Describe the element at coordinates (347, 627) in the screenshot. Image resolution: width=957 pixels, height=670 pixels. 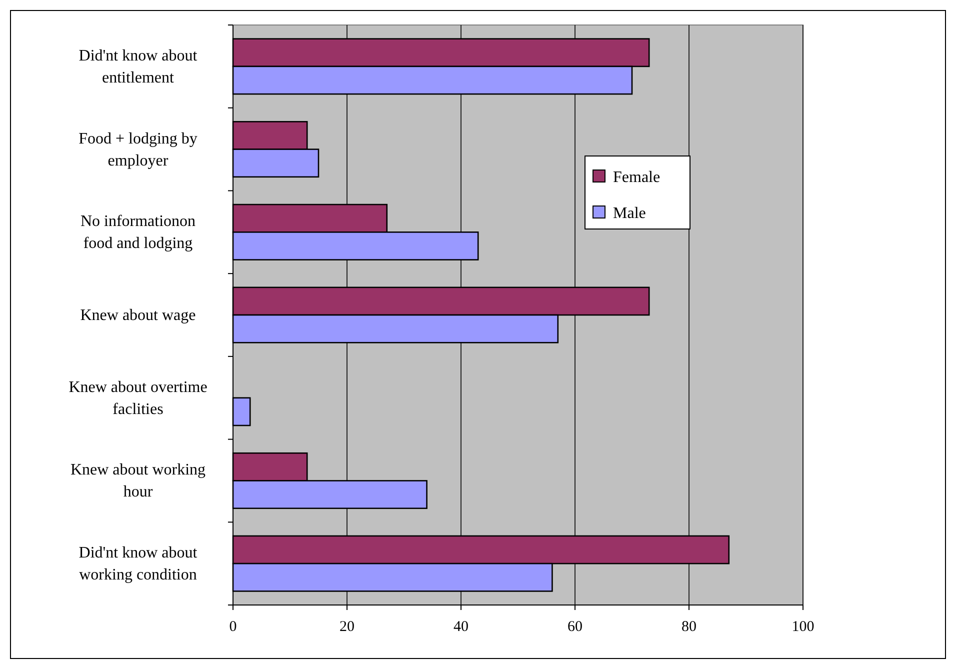
I see `x-tick-label: 20` at that location.